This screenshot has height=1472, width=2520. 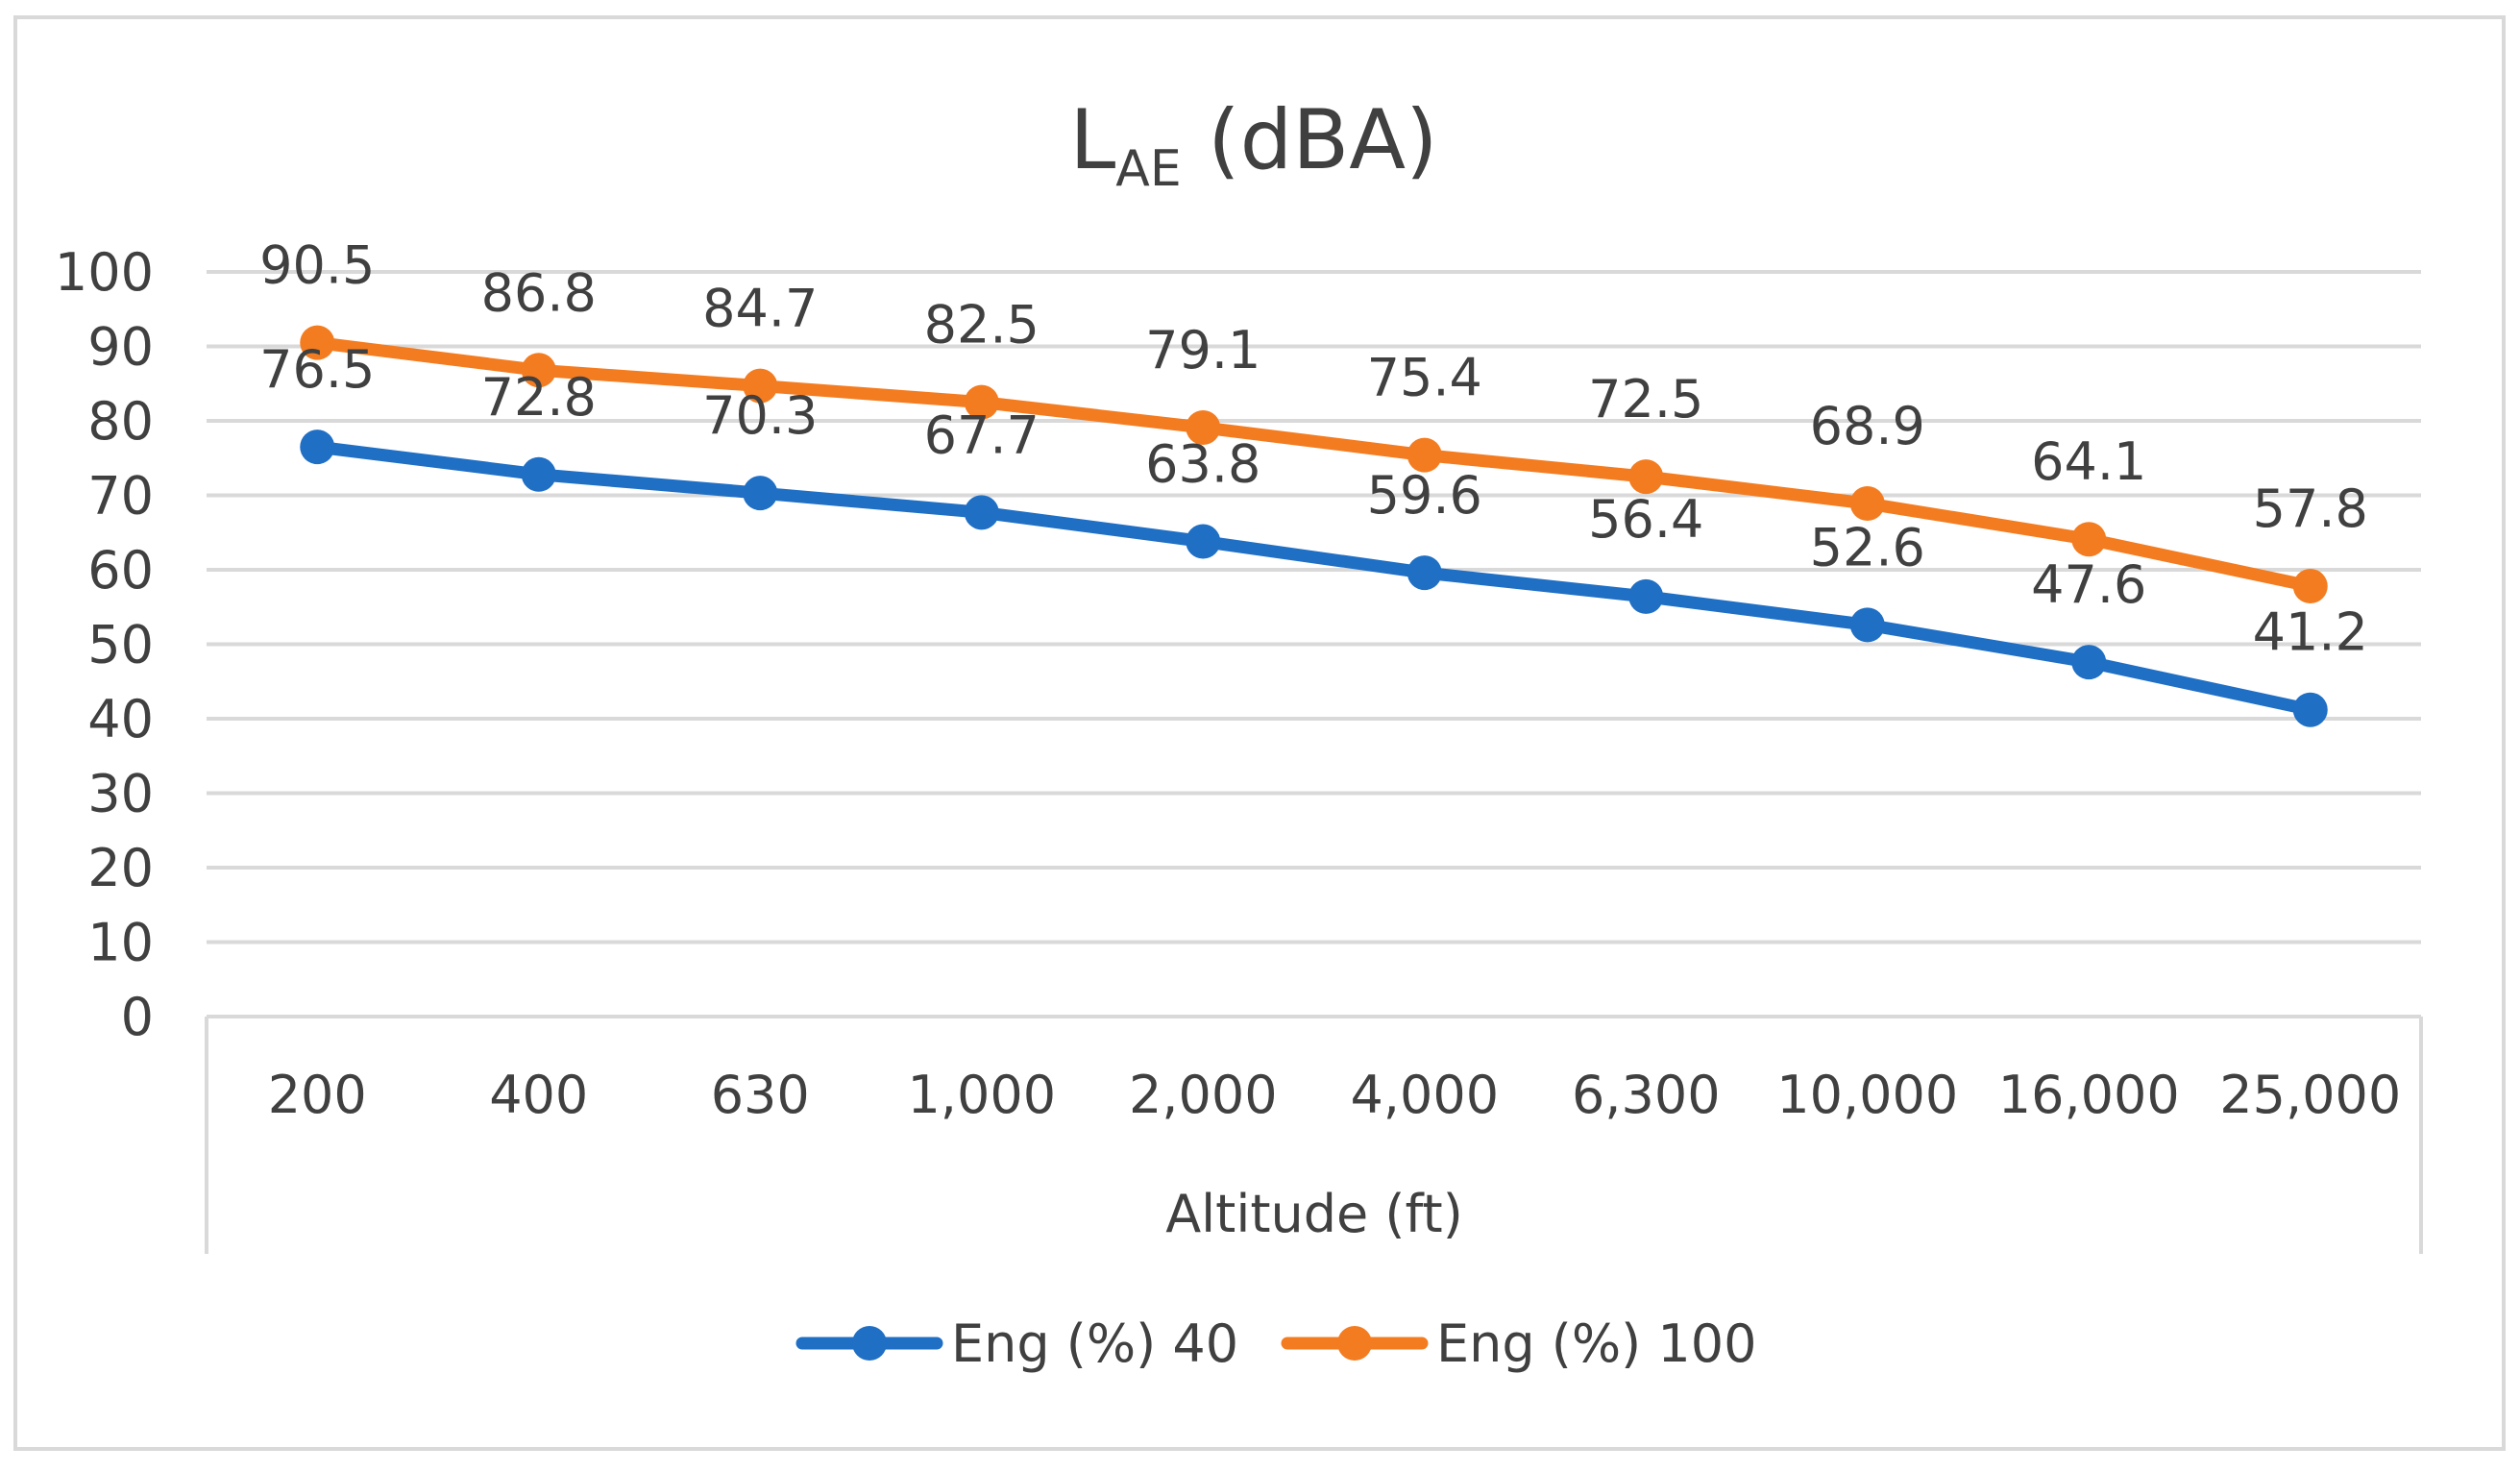 I want to click on series-0-label-1: 72.8, so click(x=539, y=397).